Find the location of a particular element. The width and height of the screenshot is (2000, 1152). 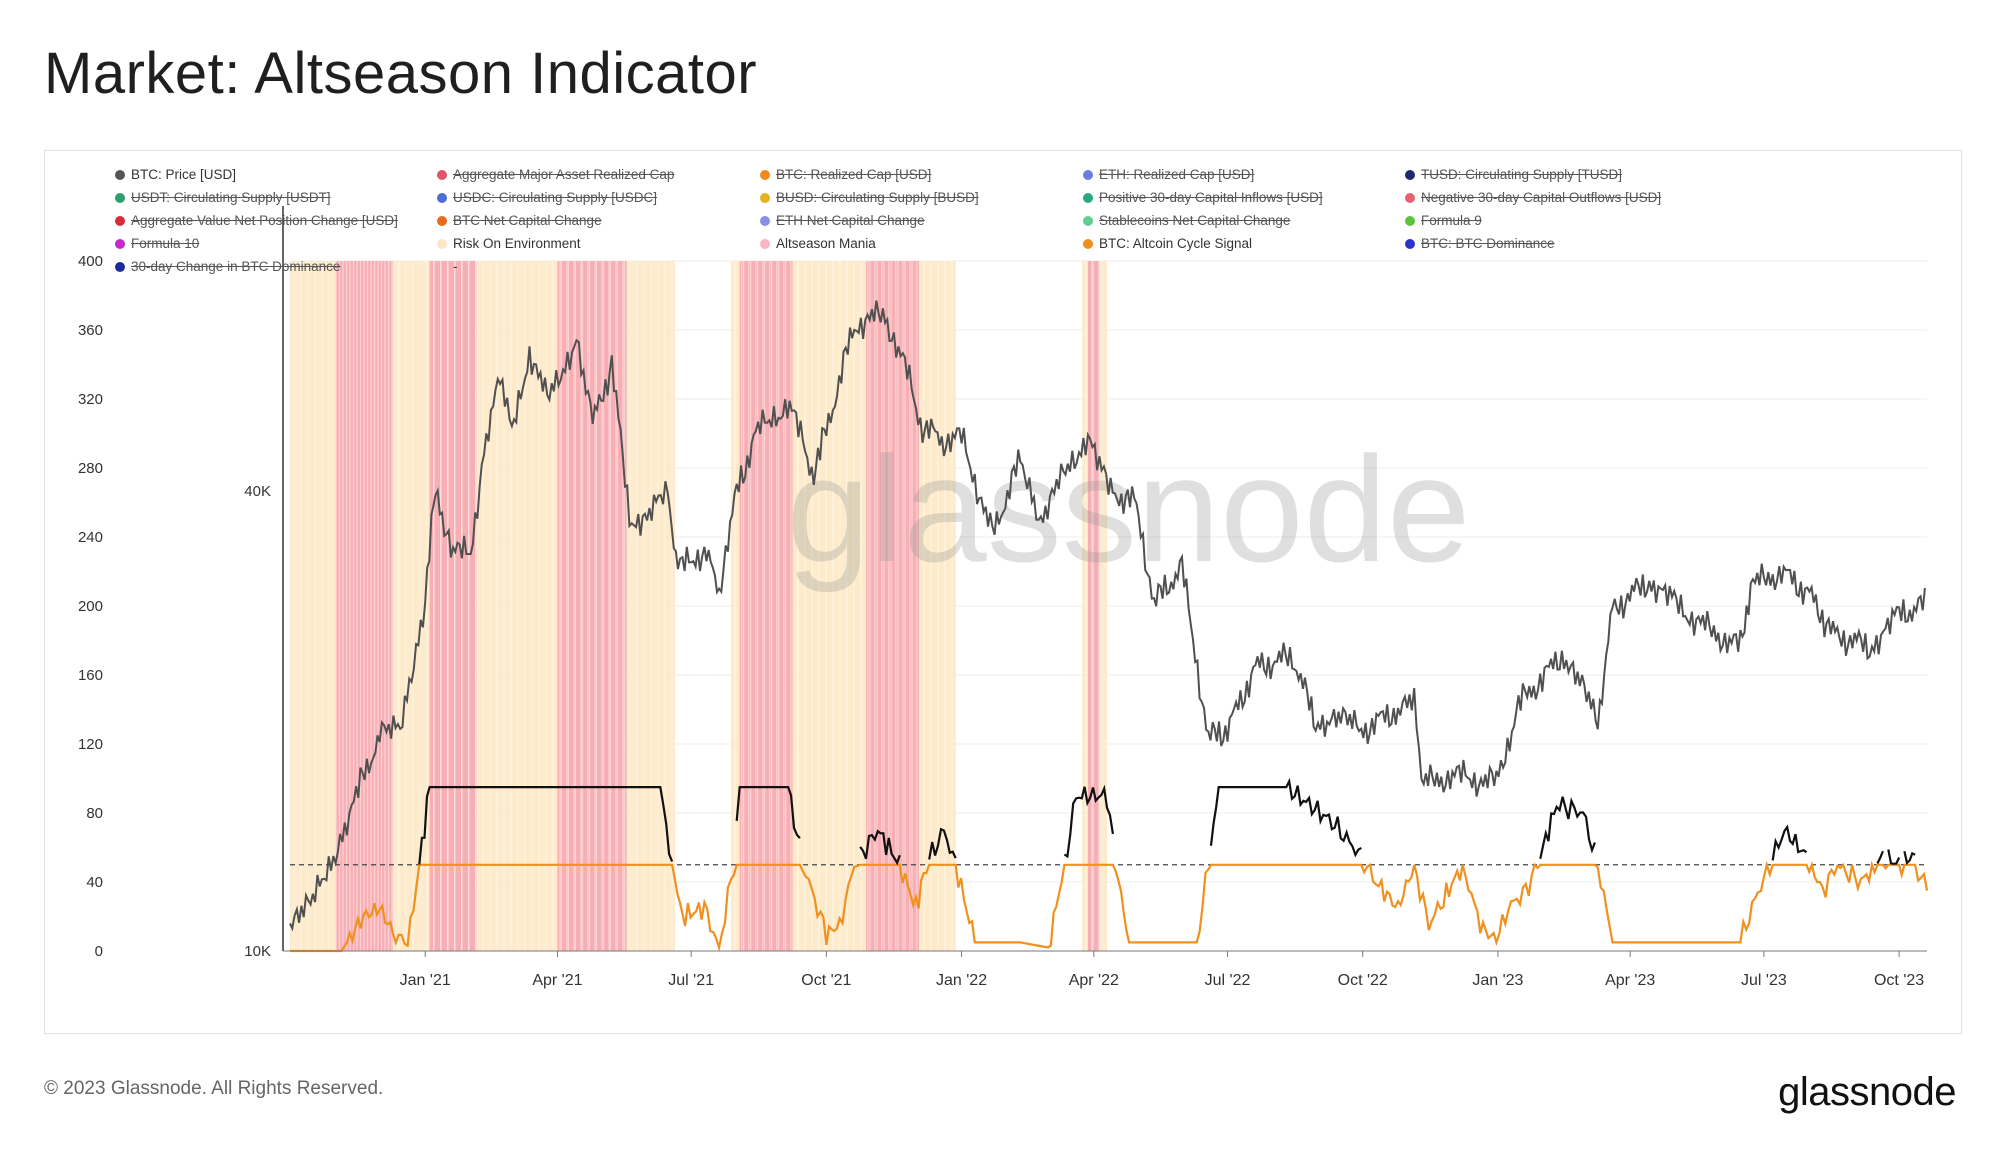

legend-item: BTC Net Capital Change is located at coordinates (519, 220).